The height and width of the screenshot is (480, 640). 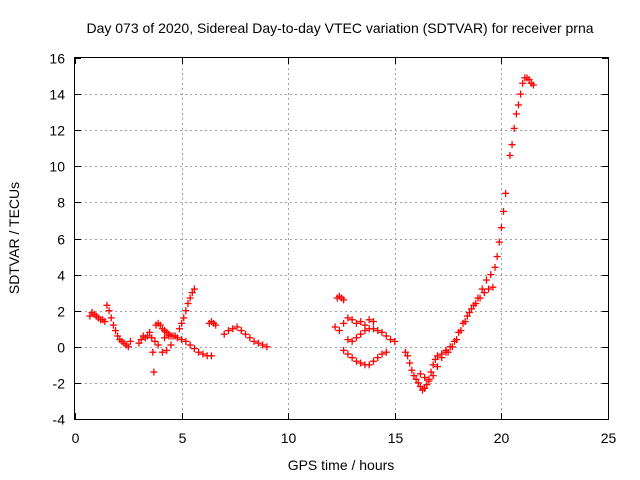 What do you see at coordinates (396, 438) in the screenshot?
I see `x-tick-label: 15` at bounding box center [396, 438].